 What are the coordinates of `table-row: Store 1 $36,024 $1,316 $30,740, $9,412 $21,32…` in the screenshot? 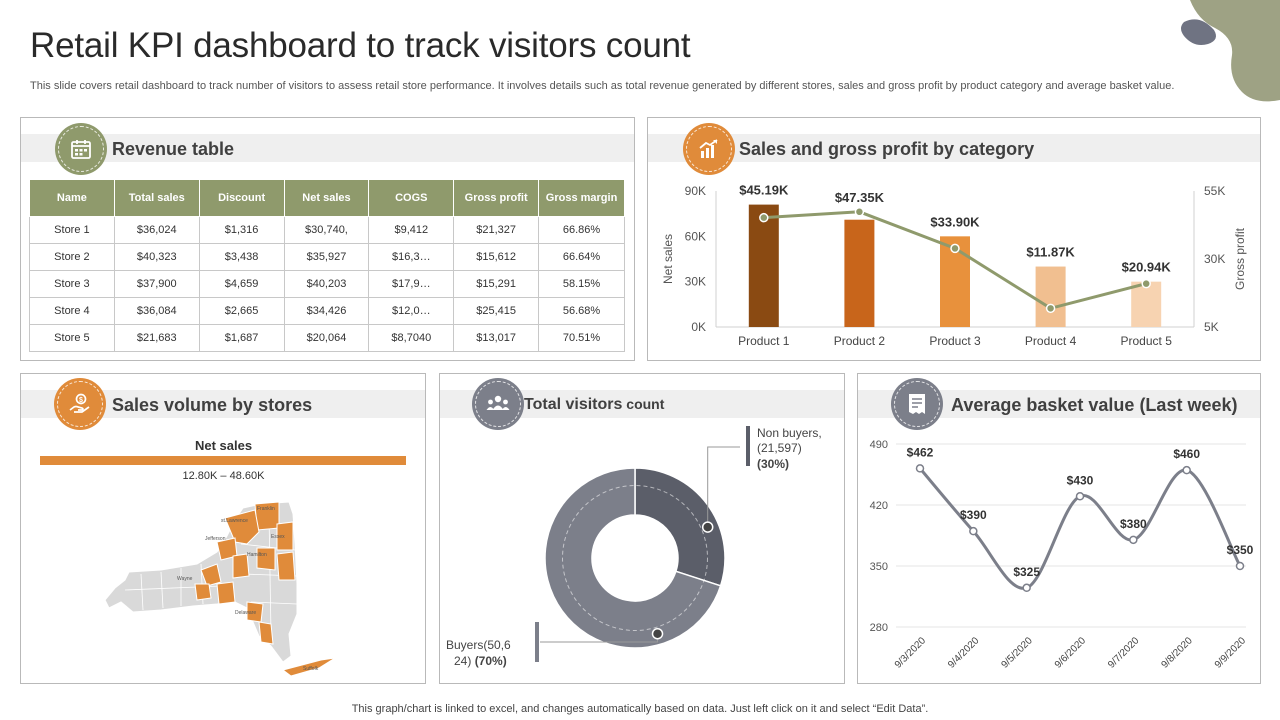 It's located at (327, 230).